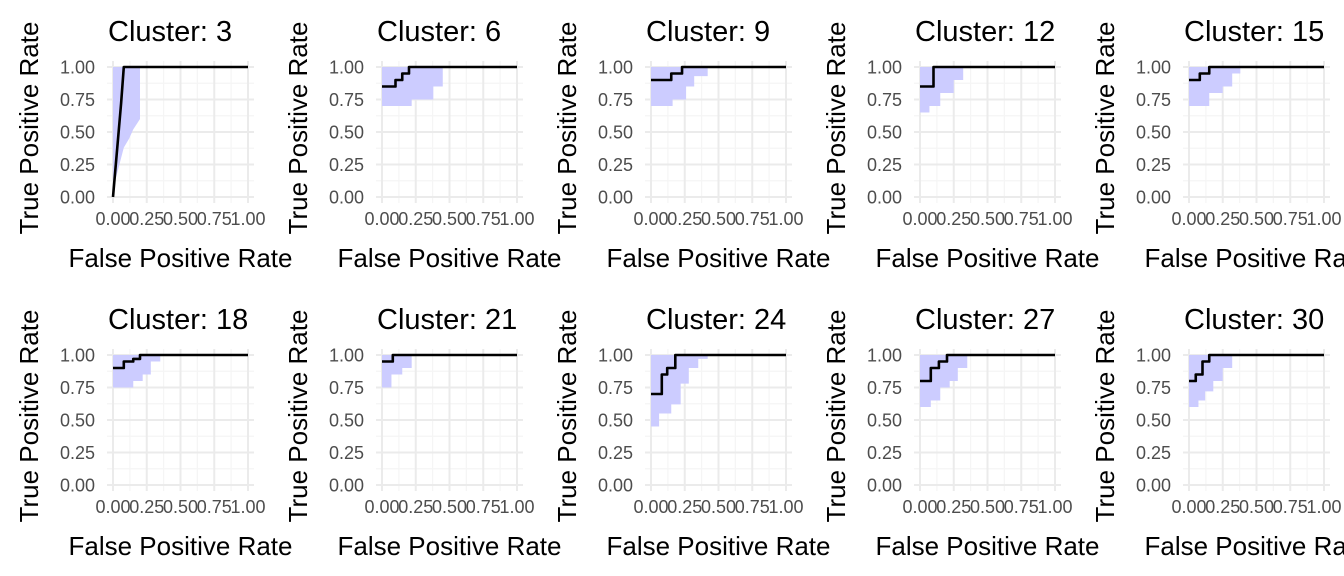 This screenshot has width=1344, height=576. I want to click on panel-title: Cluster: 3, so click(170, 32).